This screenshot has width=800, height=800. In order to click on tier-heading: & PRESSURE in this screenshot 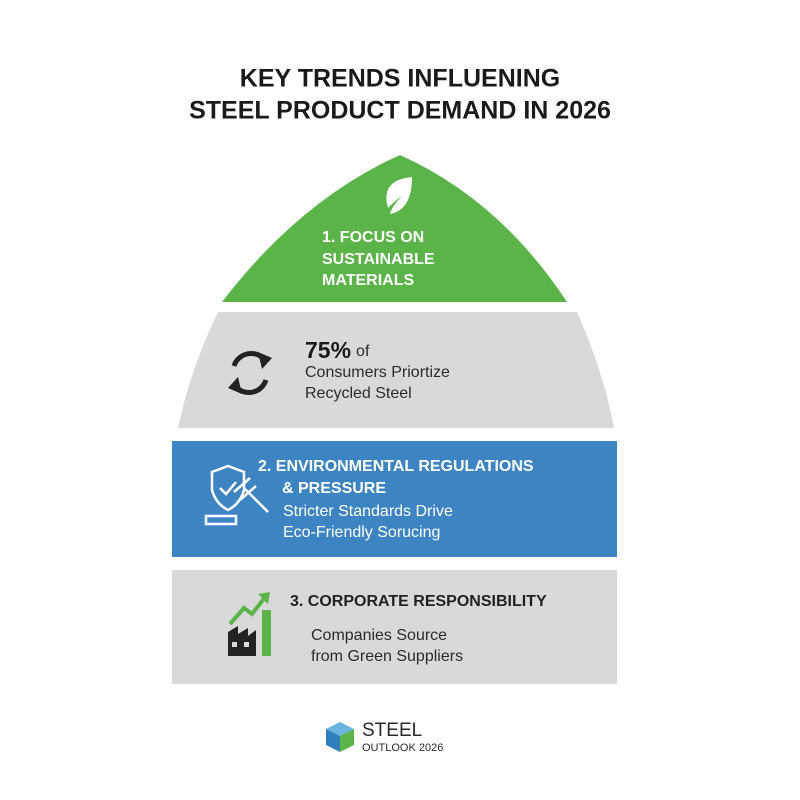, I will do `click(334, 488)`.